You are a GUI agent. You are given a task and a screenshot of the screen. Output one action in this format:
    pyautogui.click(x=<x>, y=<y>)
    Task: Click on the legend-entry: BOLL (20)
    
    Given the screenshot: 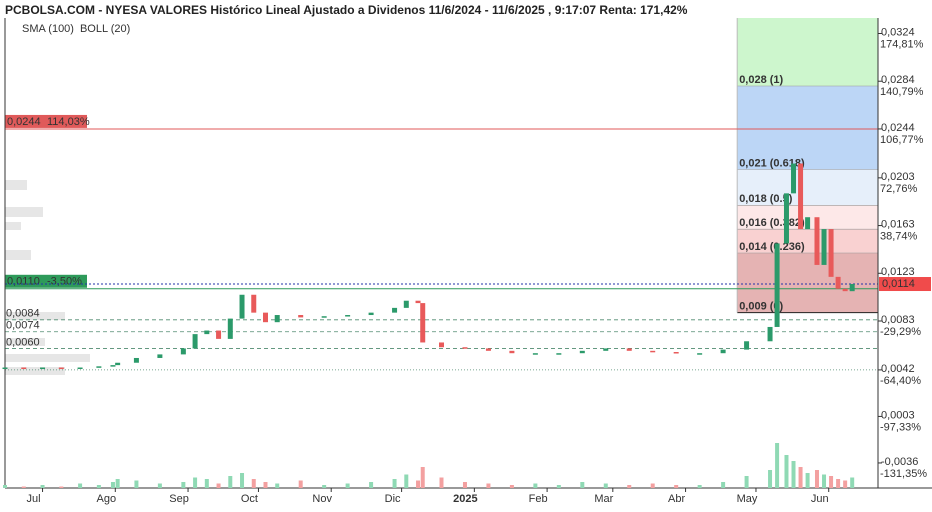 What is the action you would take?
    pyautogui.click(x=105, y=29)
    